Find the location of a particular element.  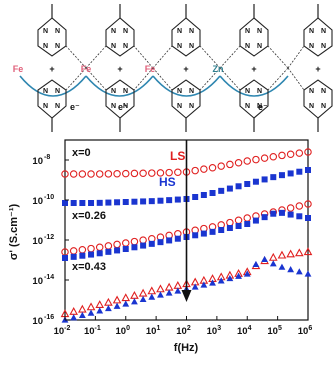

legend-hs: HS is located at coordinates (167, 182).